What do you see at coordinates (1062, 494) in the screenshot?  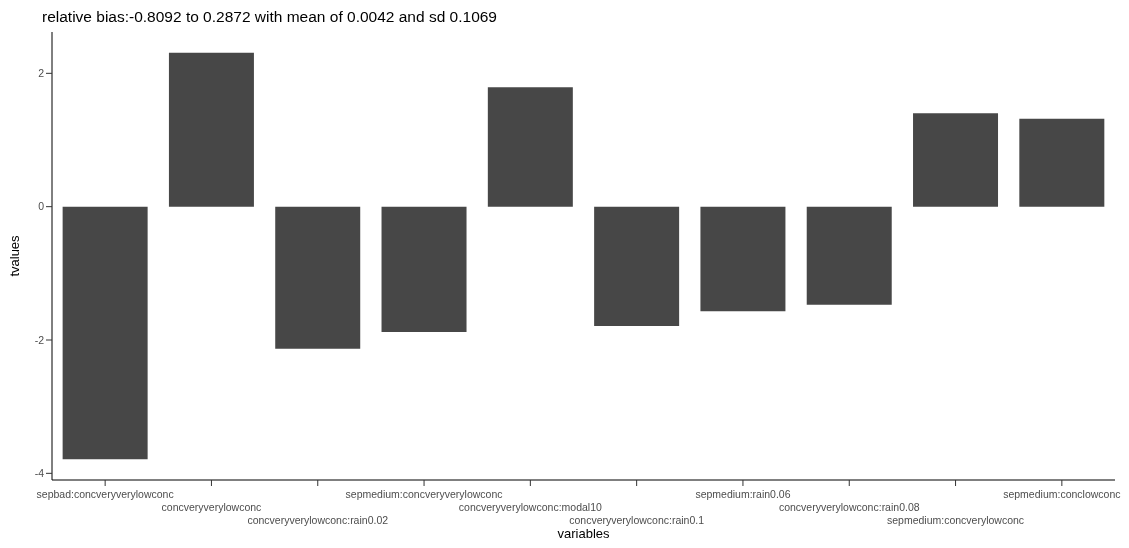 I see `x-tick-label: sepmedium:conclowconc` at bounding box center [1062, 494].